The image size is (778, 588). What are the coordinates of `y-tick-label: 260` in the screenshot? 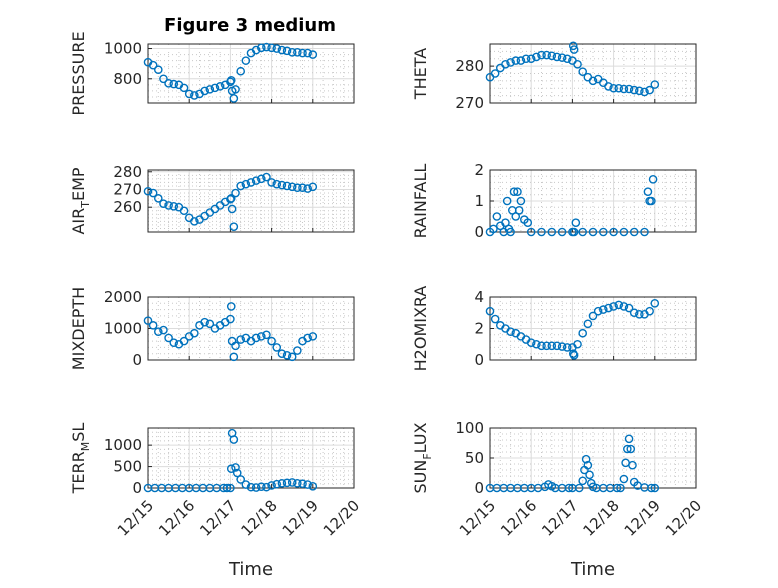 It's located at (127, 207).